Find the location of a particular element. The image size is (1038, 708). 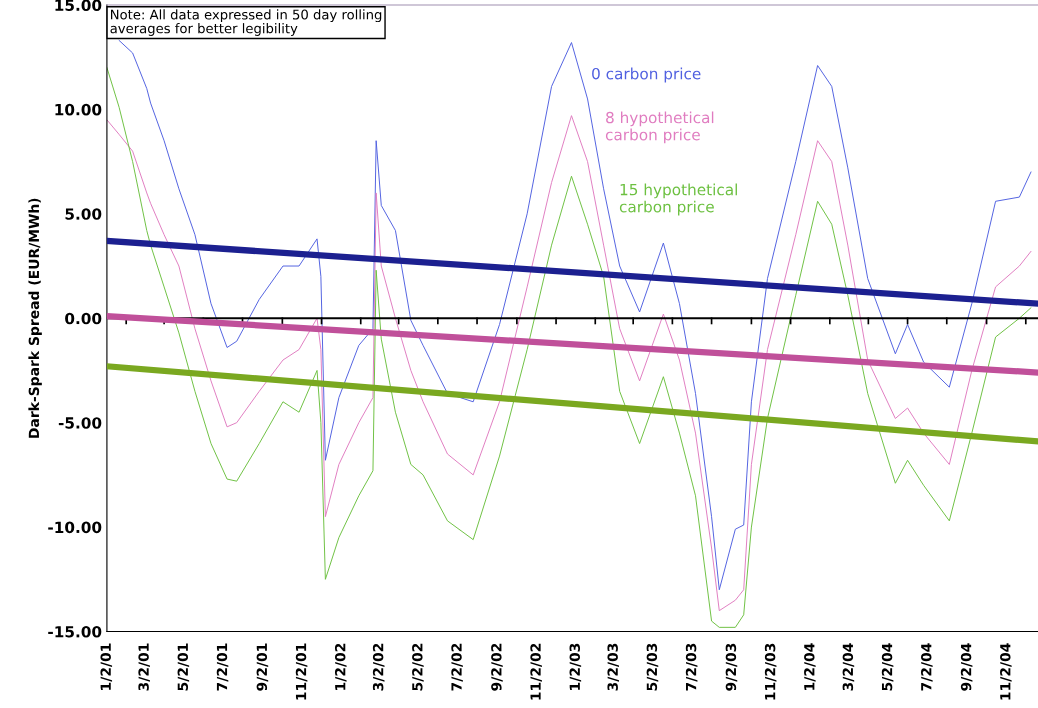

y-tick-label: 10.00 is located at coordinates (78, 109).